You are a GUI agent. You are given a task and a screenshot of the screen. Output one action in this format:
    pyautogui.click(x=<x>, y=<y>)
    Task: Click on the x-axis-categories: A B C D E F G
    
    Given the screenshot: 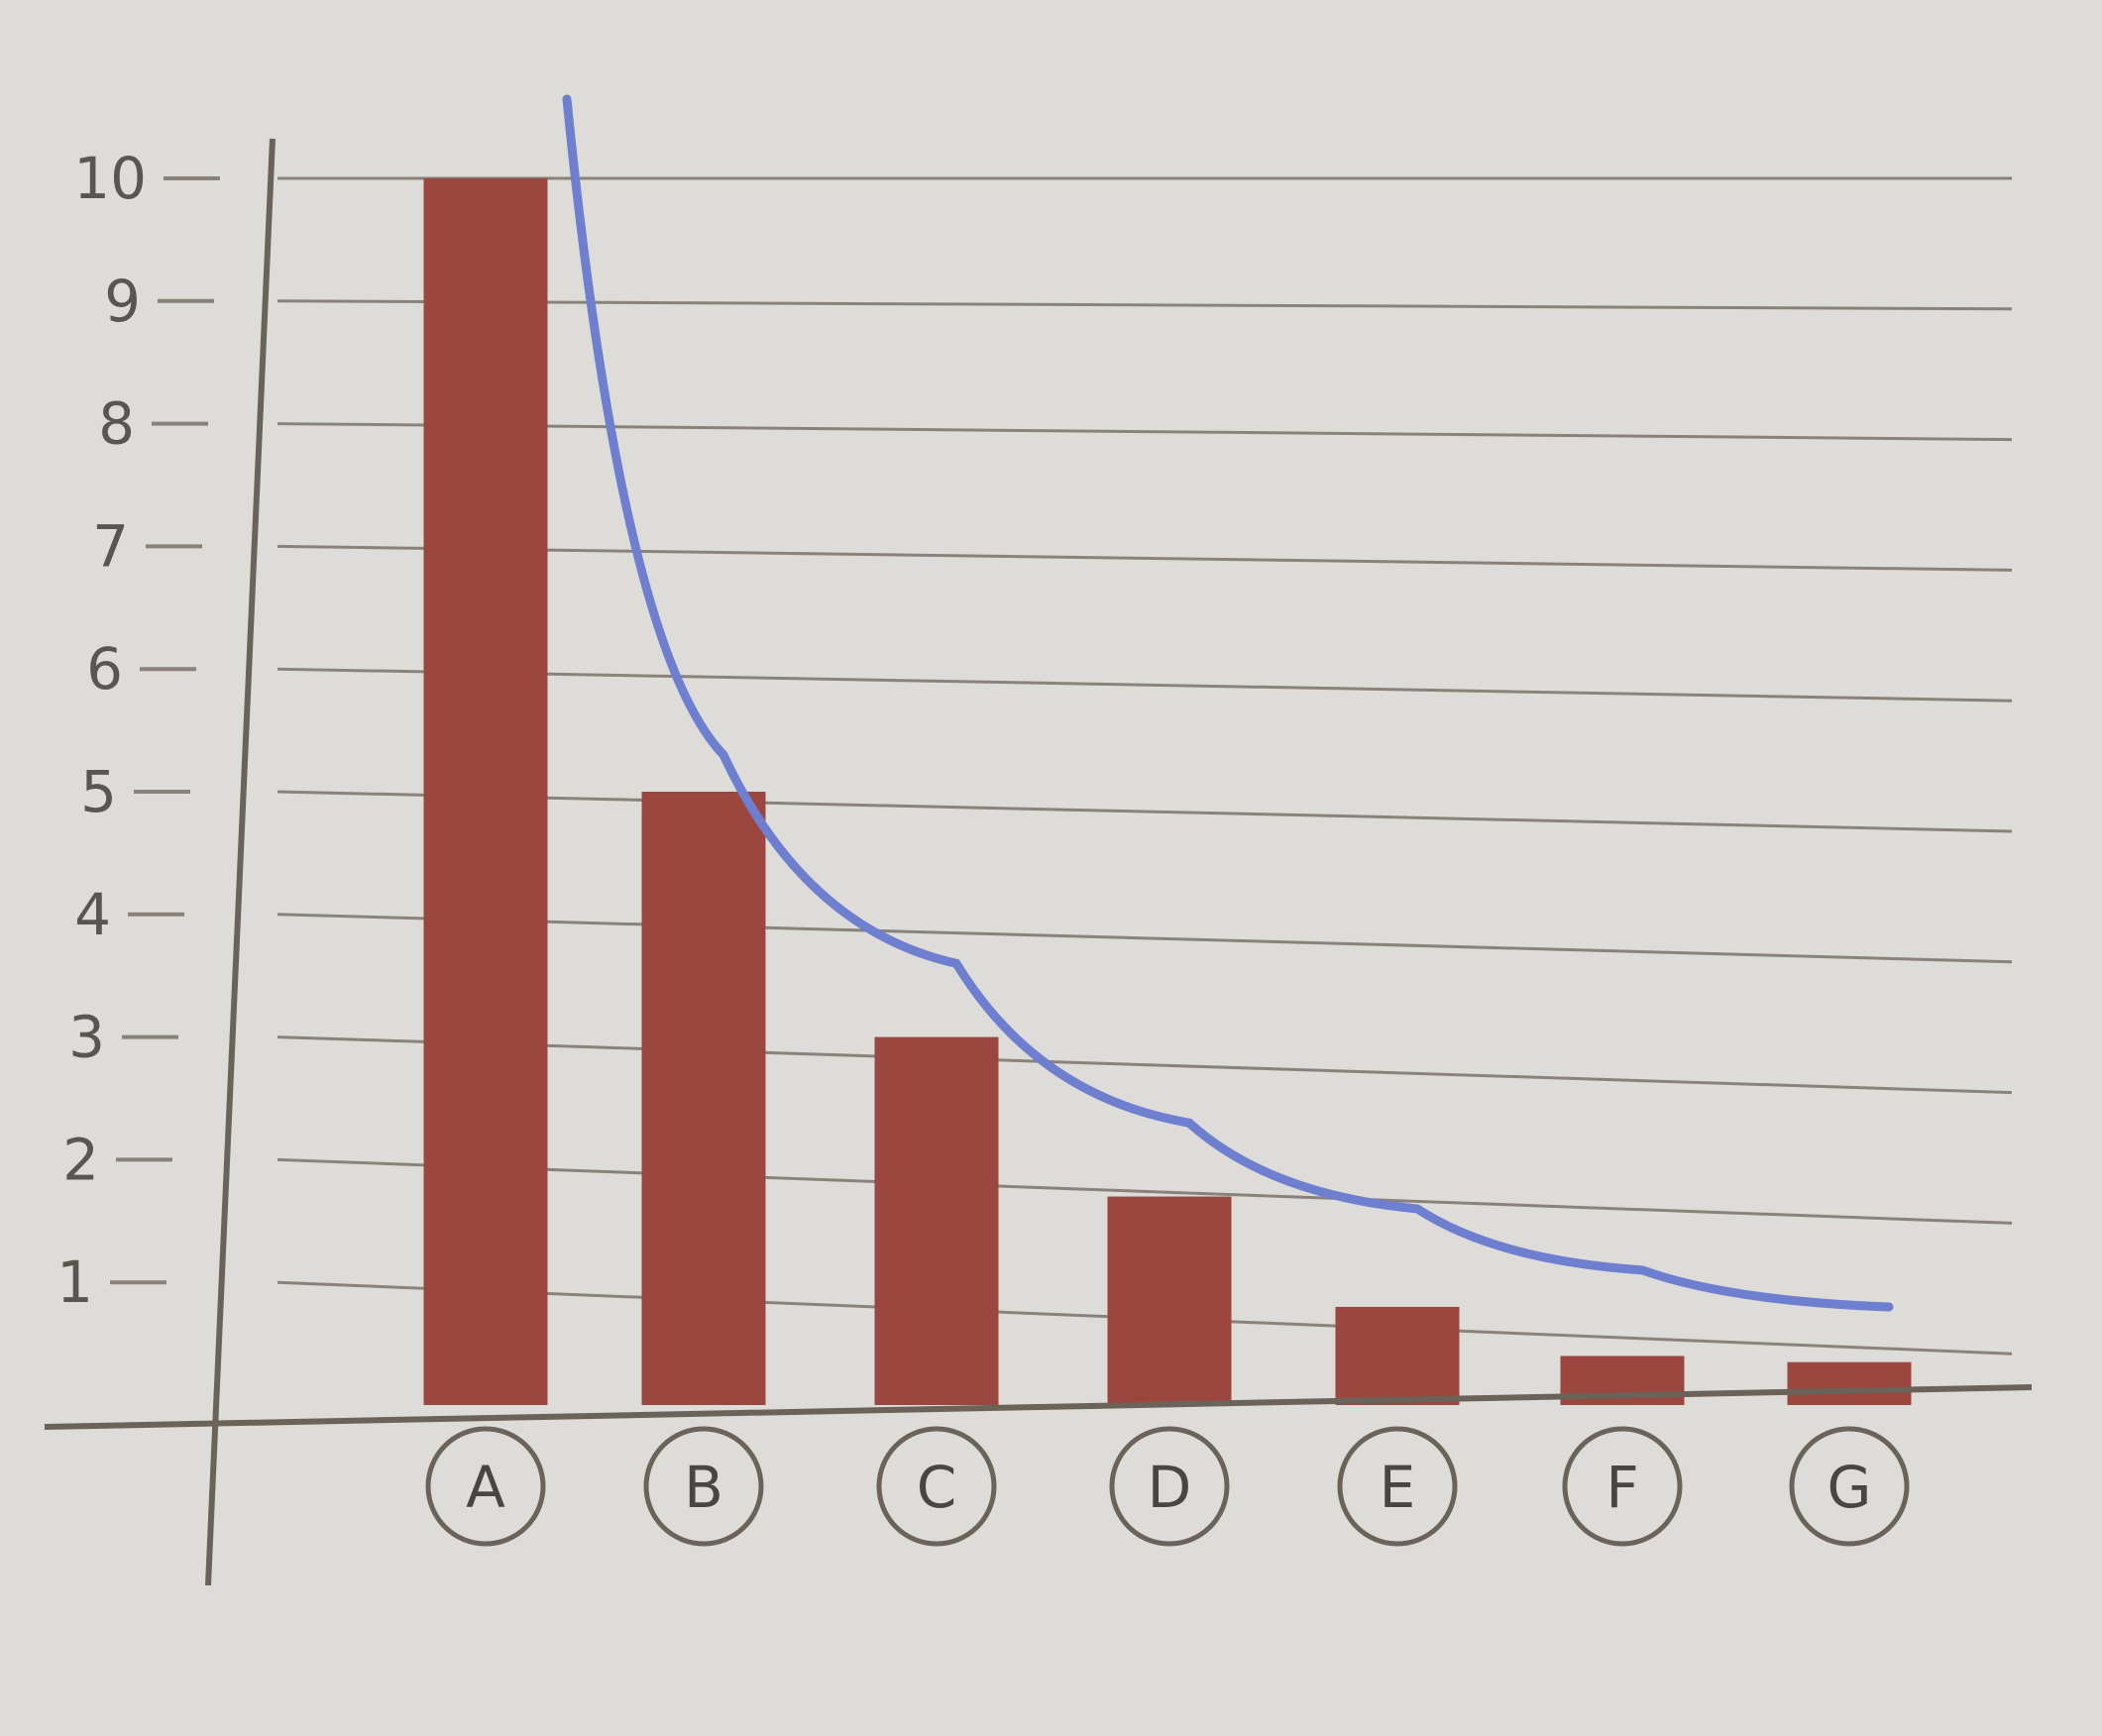 What is the action you would take?
    pyautogui.click(x=1167, y=1486)
    